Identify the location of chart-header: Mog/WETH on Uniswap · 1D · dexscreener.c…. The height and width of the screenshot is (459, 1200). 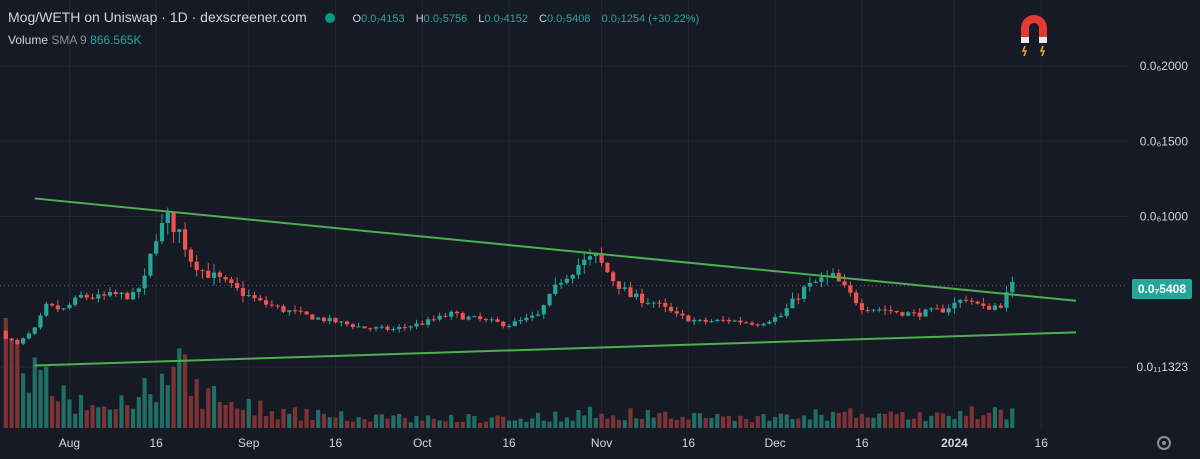
(357, 17).